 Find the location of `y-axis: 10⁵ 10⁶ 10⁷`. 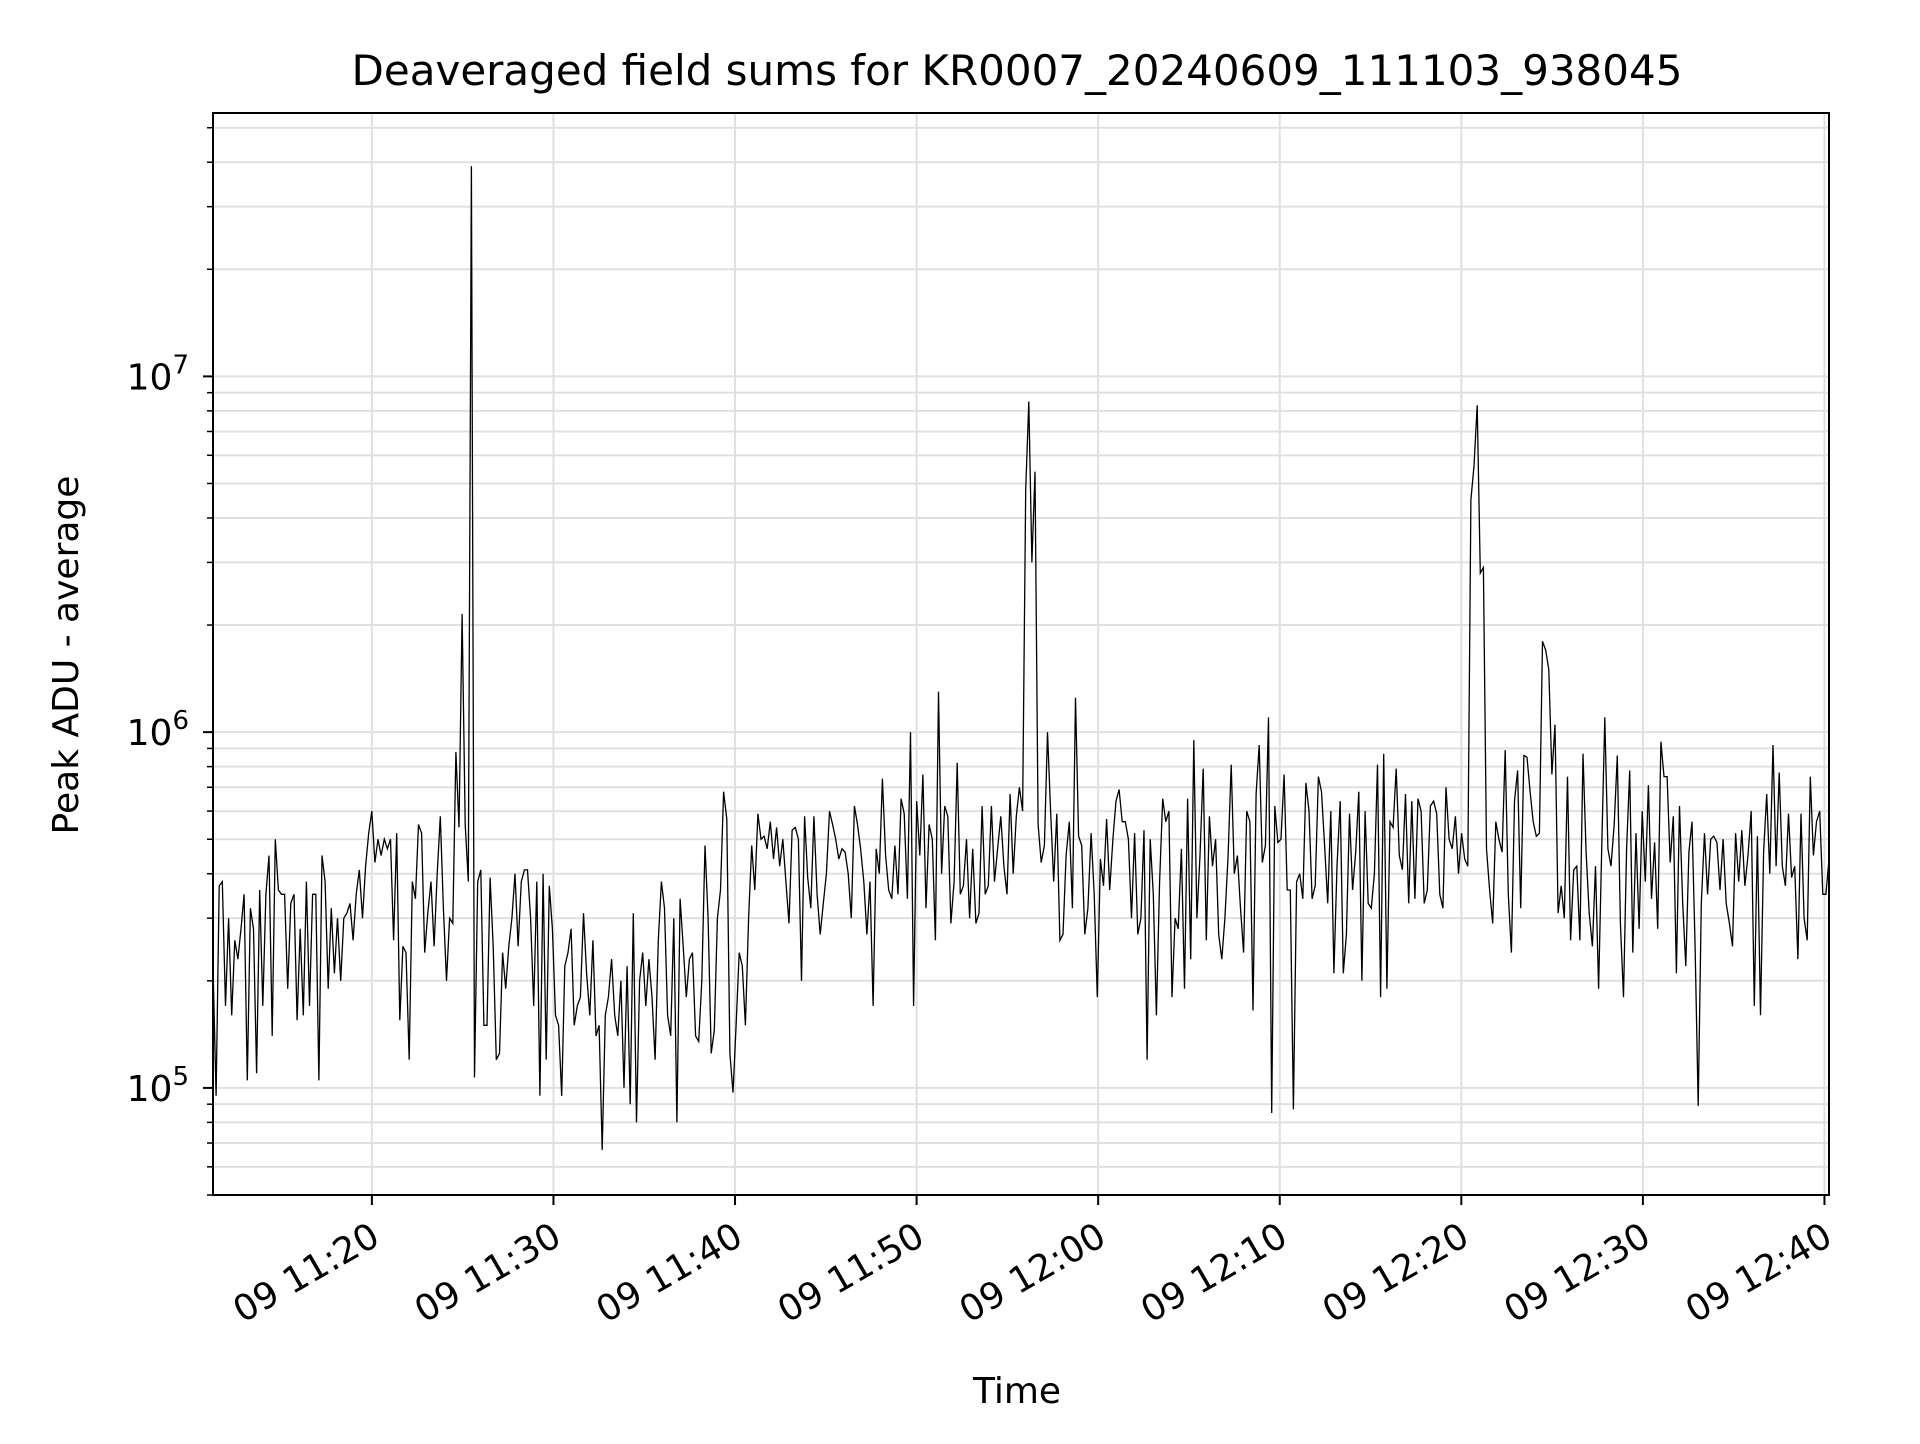

y-axis: 10⁵ 10⁶ 10⁷ is located at coordinates (170, 661).